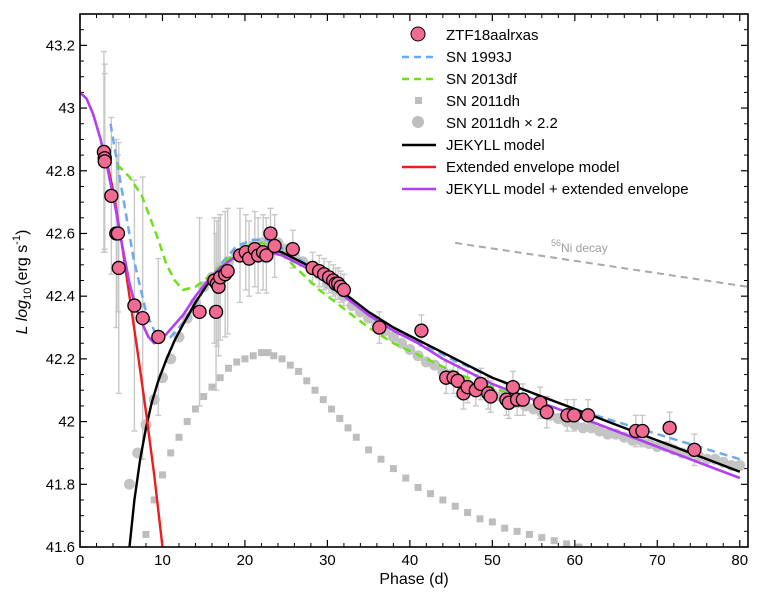 The width and height of the screenshot is (763, 594). What do you see at coordinates (66, 108) in the screenshot?
I see `y-tick-label: 43` at bounding box center [66, 108].